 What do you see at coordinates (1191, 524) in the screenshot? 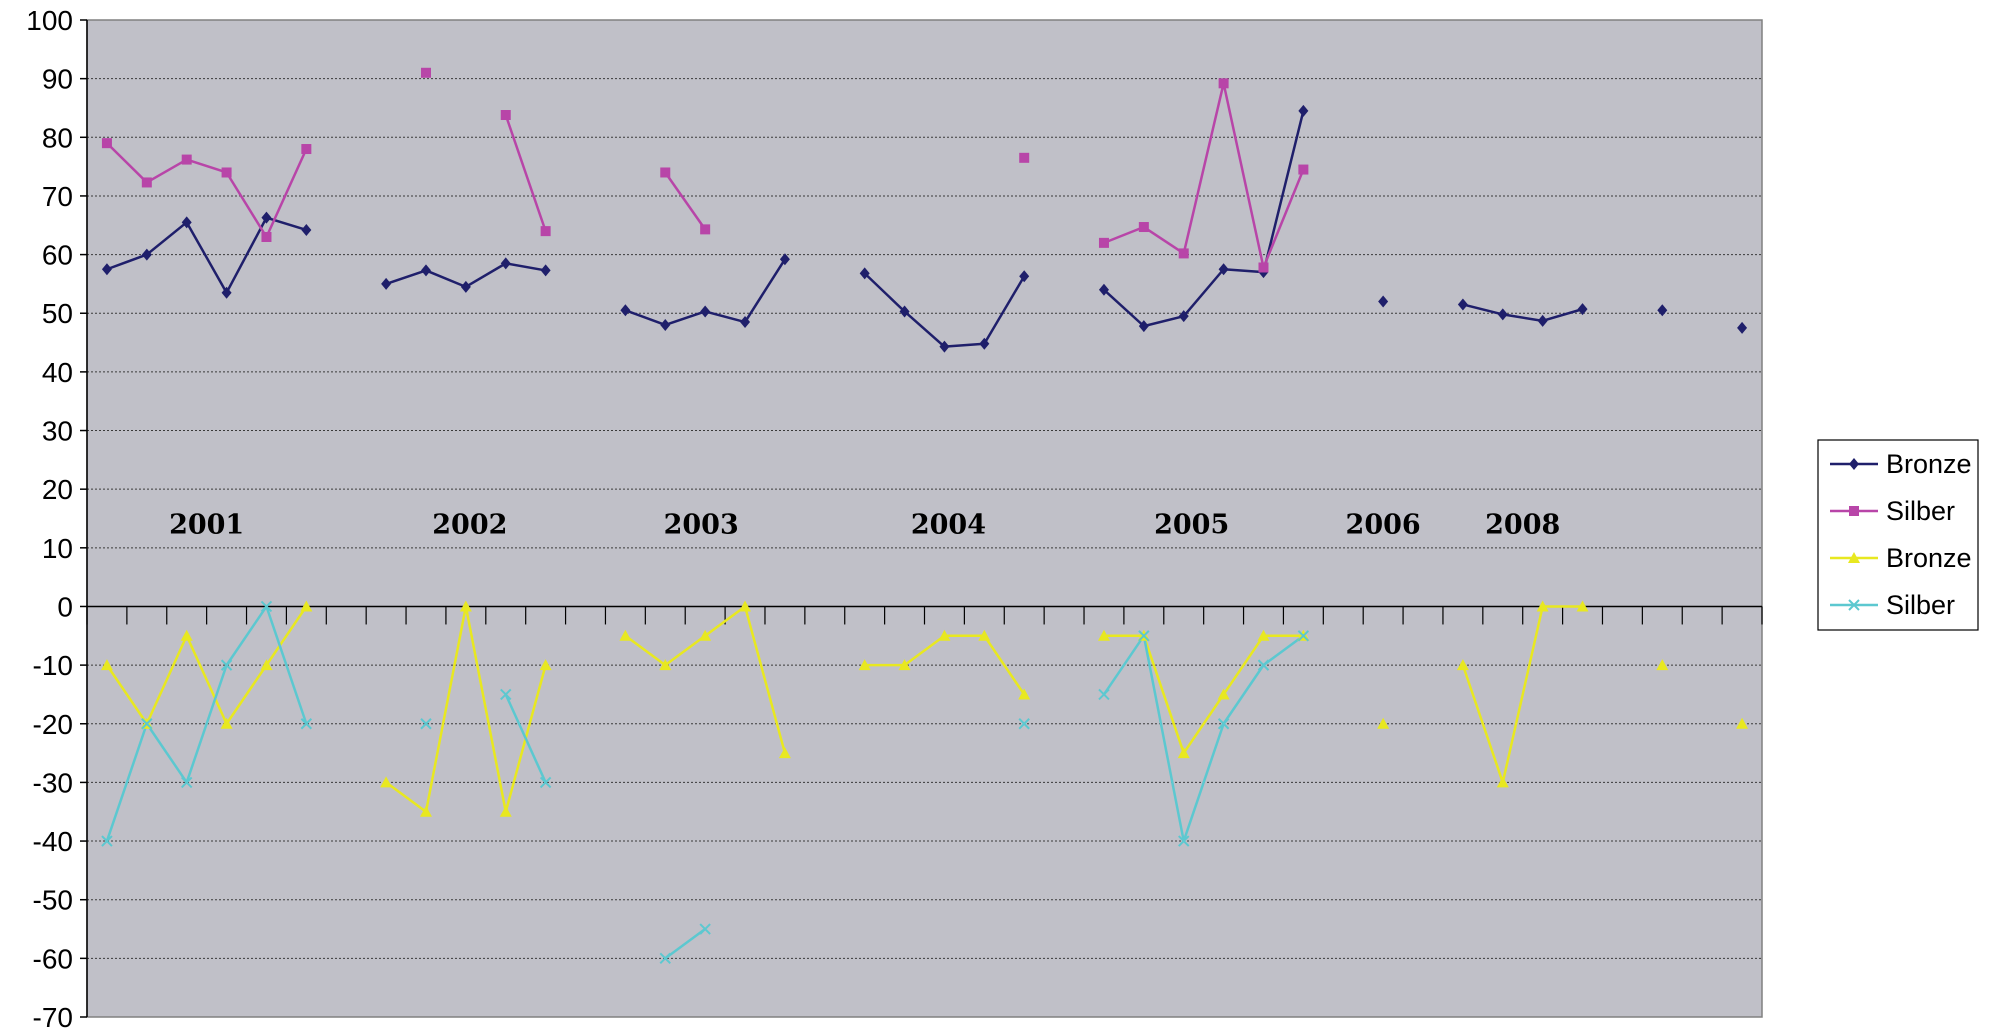
I see `year-label-2005: 2005` at bounding box center [1191, 524].